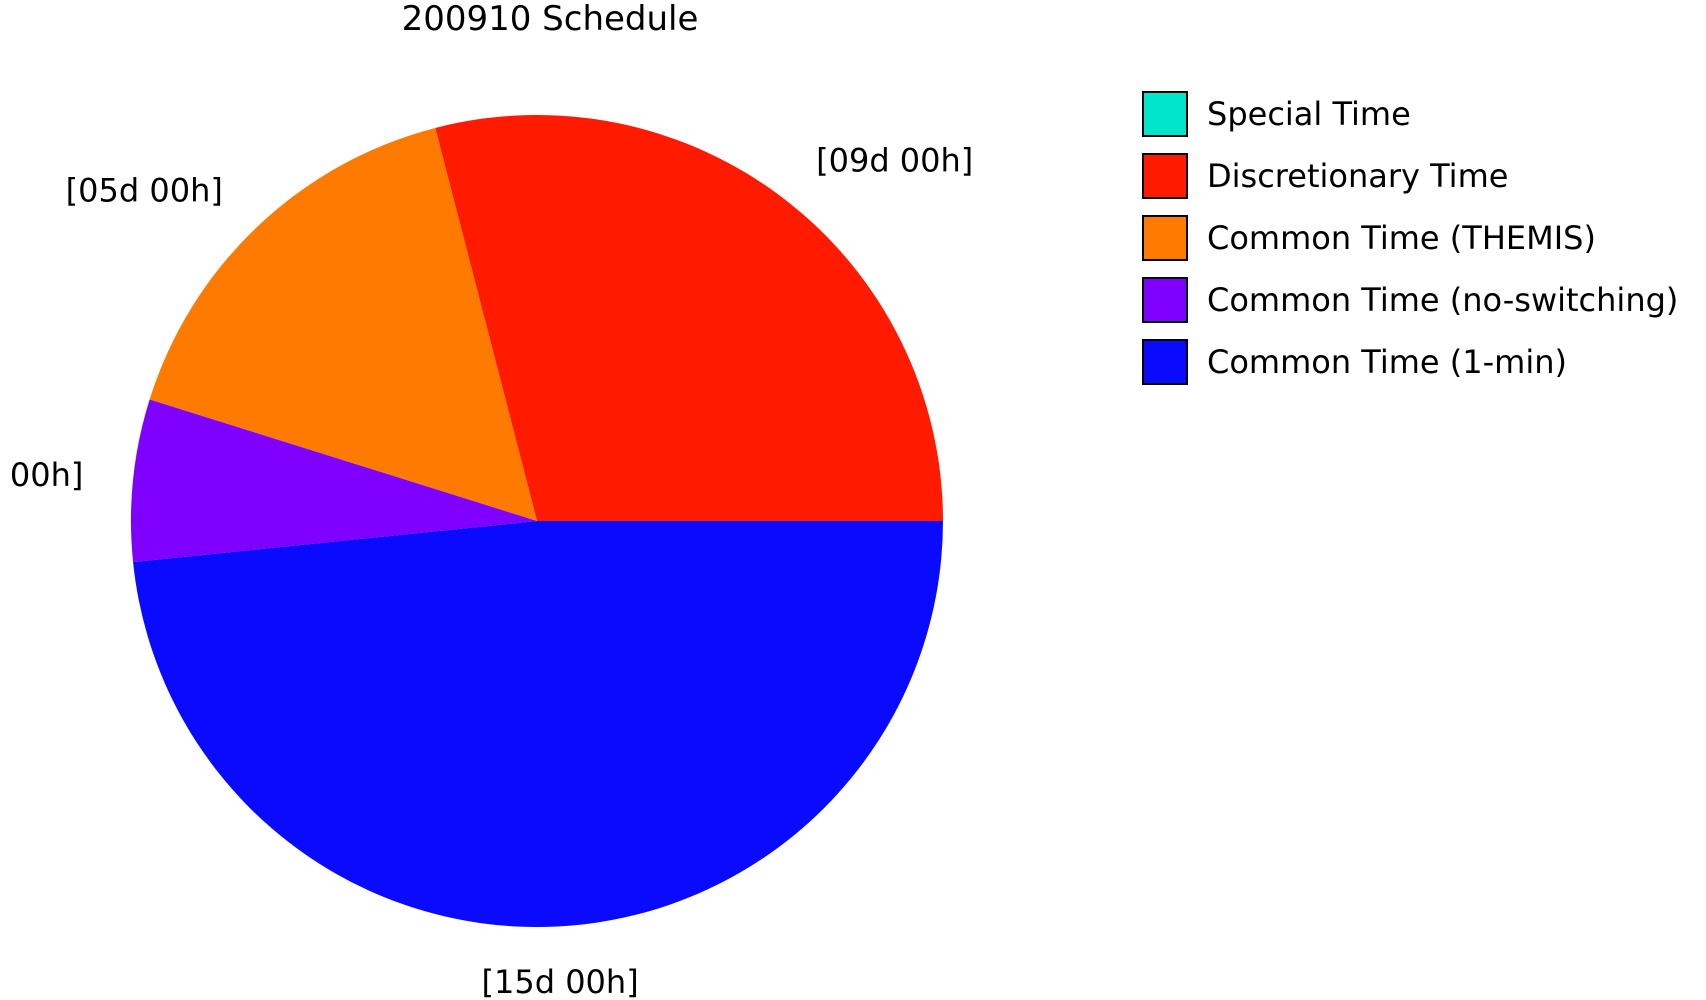 This screenshot has width=1706, height=1000. Describe the element at coordinates (550, 19) in the screenshot. I see `chart-title: 200910 Schedule` at that location.